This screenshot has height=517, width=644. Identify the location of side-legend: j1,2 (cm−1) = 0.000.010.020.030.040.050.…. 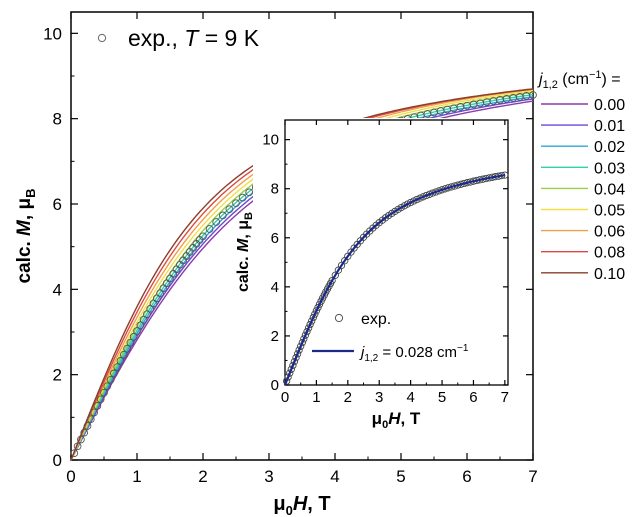
(581, 176).